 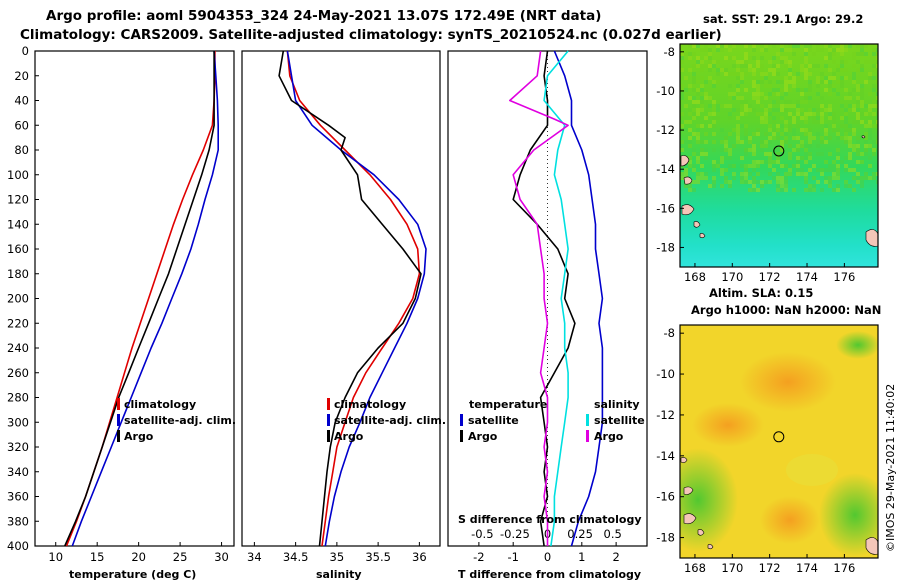 I want to click on x-tick-label: 34, so click(x=254, y=557).